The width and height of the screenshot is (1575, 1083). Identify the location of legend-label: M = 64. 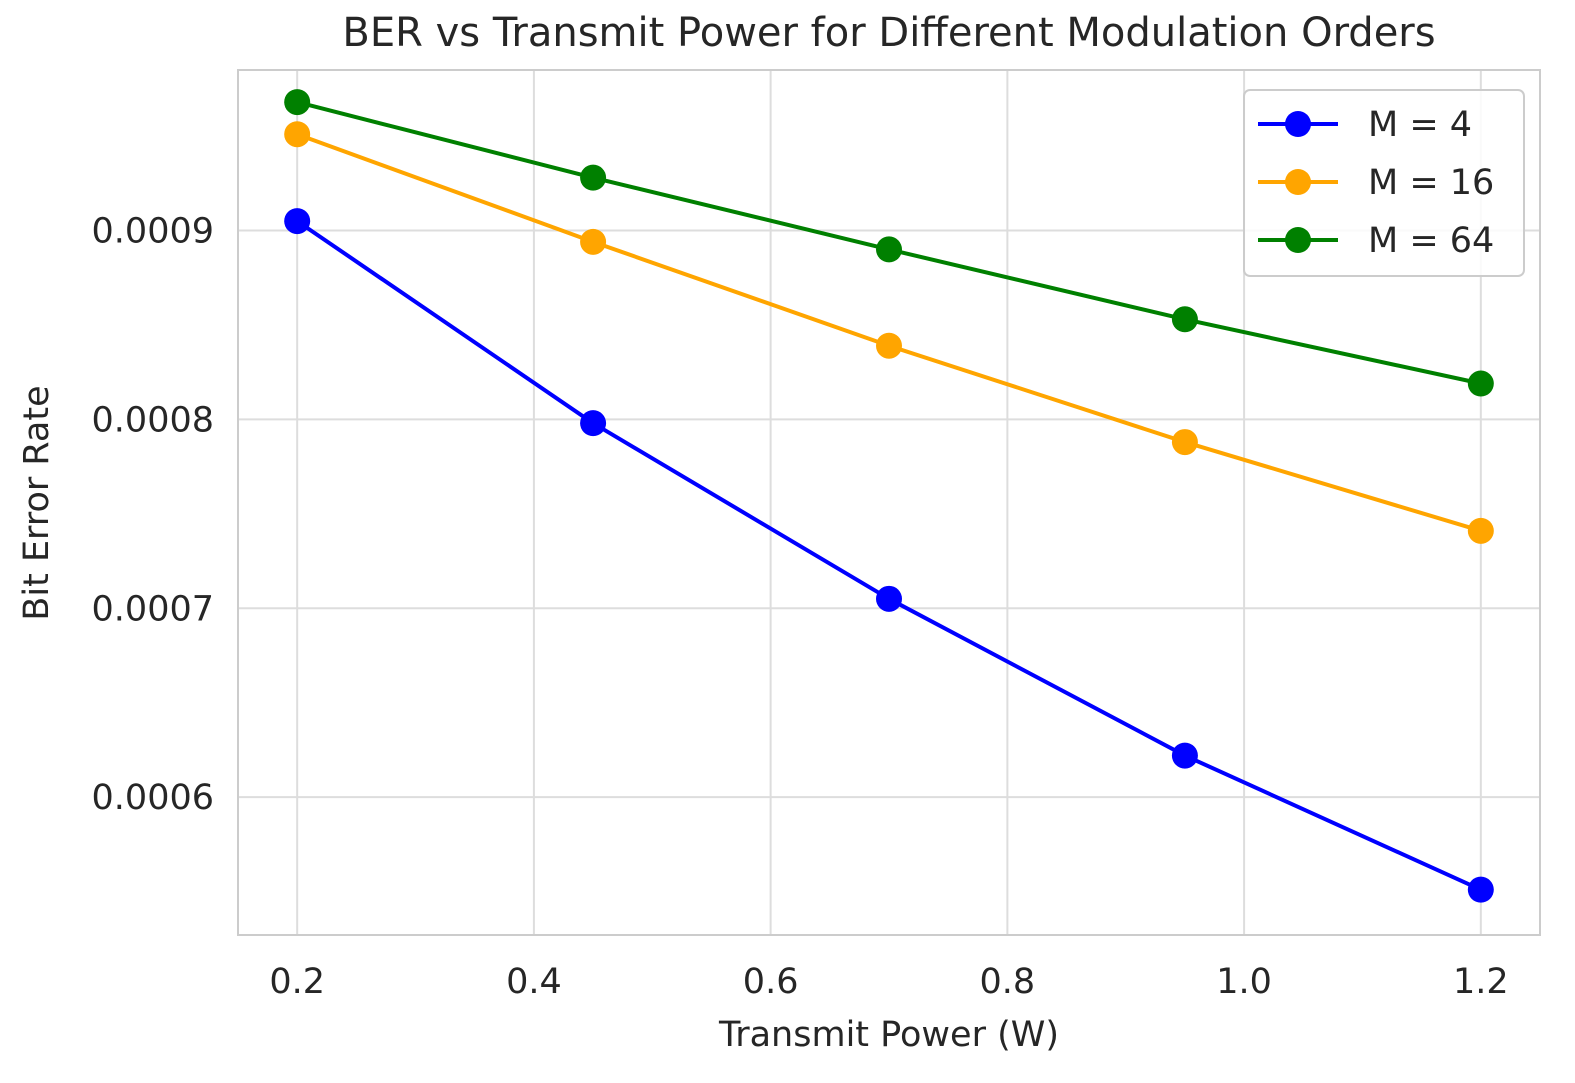
(1431, 241).